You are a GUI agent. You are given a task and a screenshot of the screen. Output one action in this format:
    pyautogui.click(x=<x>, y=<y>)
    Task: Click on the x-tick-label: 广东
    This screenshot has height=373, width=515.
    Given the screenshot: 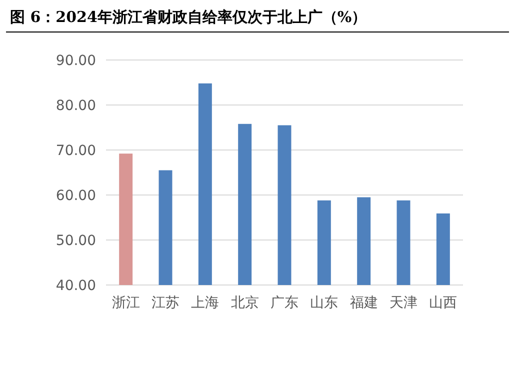 What is the action you would take?
    pyautogui.click(x=284, y=303)
    